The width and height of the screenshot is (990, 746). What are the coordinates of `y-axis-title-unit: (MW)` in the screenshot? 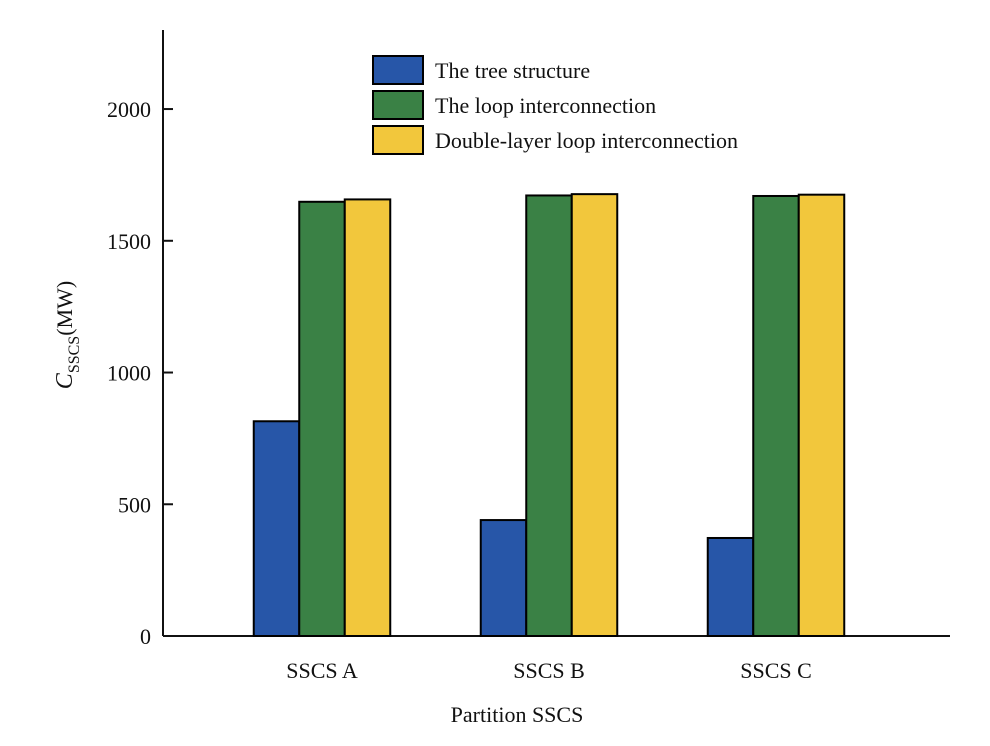 It's located at (64, 308).